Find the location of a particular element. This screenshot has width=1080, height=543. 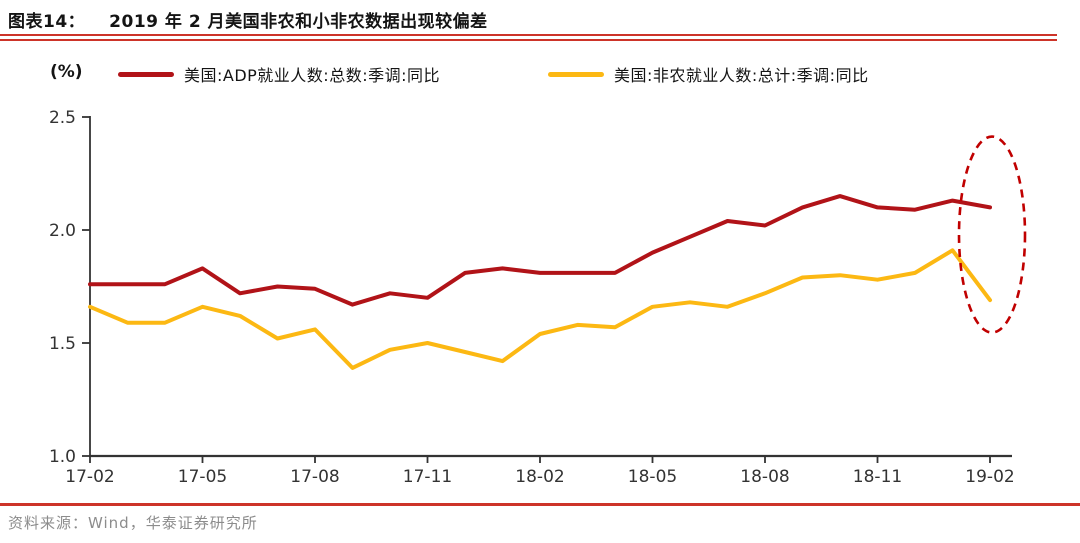

chart-title: 图表14： 2019 年 2 月美国非农和小非农数据出现较偏差 is located at coordinates (248, 19).